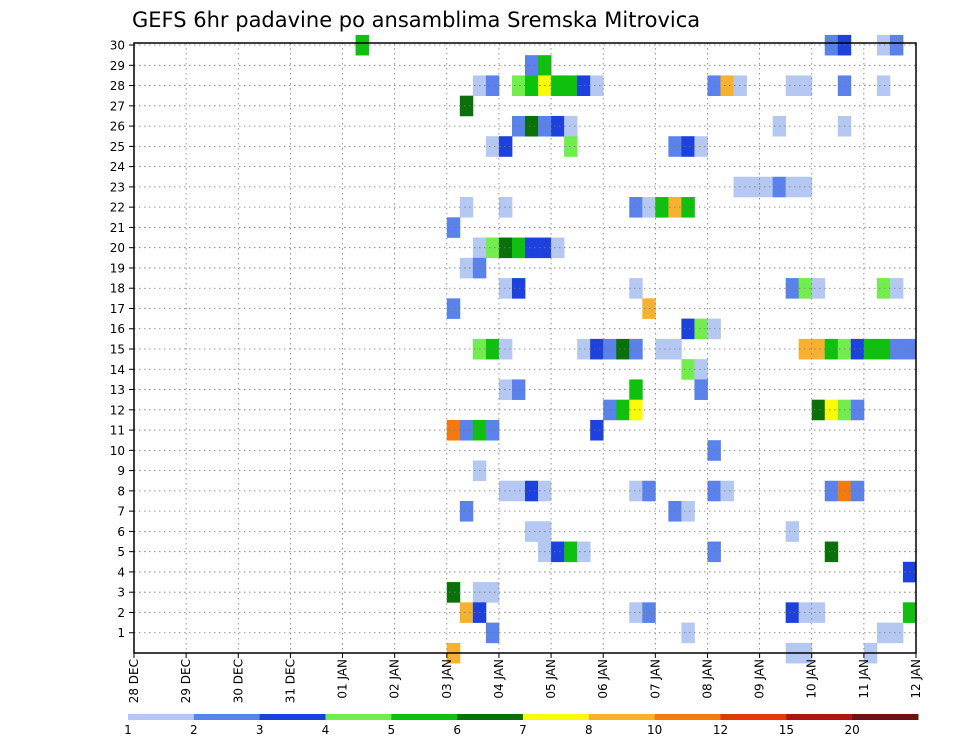 The width and height of the screenshot is (960, 742). Describe the element at coordinates (343, 679) in the screenshot. I see `x-tick-label: 01 JAN` at that location.